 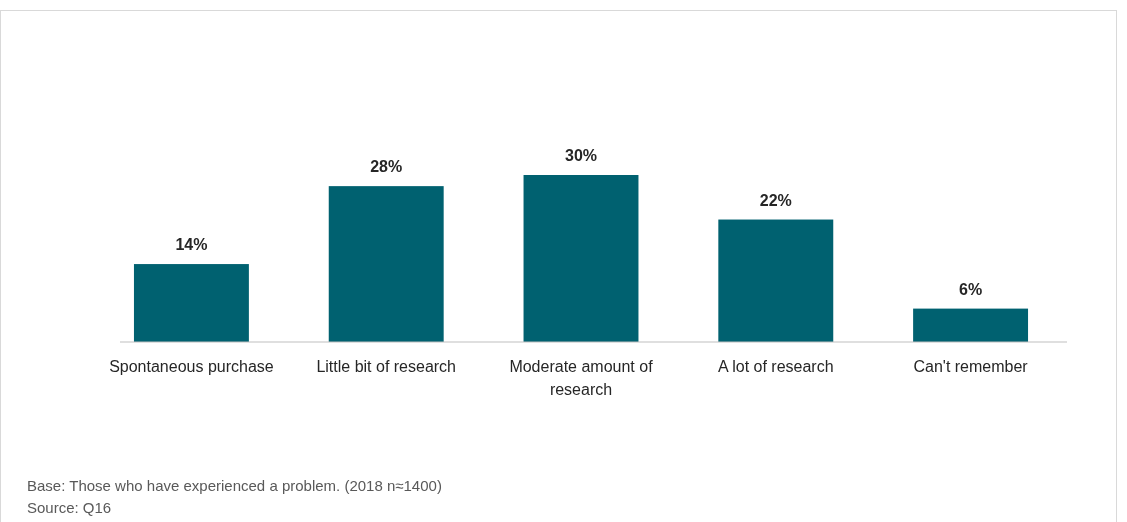 I want to click on x-tick-label: Little bit of research, so click(x=386, y=366).